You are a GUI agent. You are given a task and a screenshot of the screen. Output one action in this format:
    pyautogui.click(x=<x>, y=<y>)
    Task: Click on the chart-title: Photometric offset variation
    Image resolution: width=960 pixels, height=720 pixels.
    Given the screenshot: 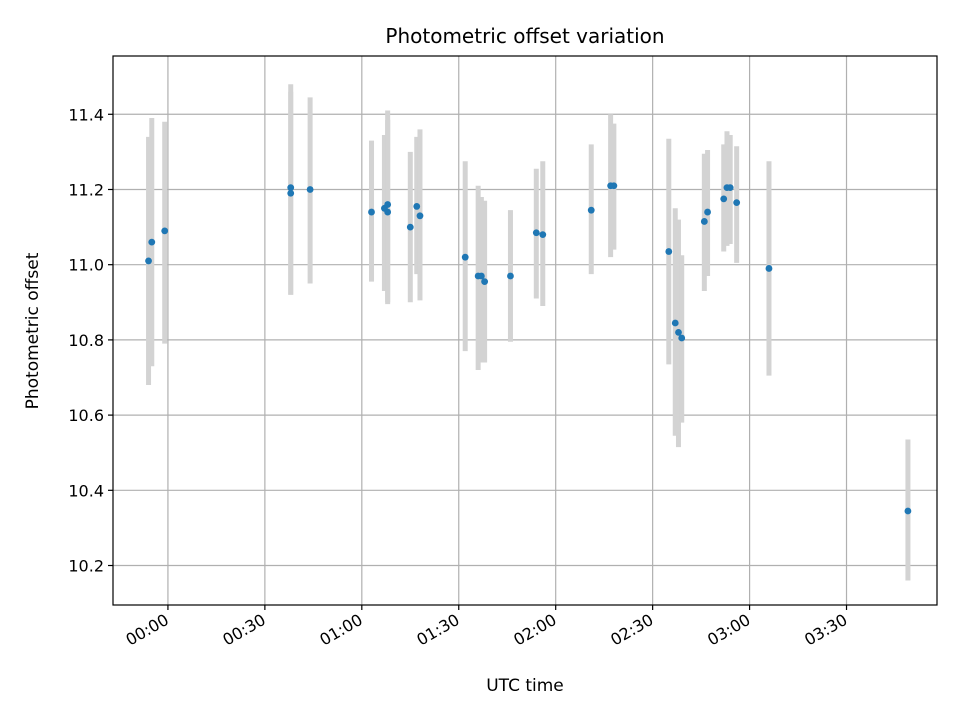 What is the action you would take?
    pyautogui.click(x=524, y=36)
    